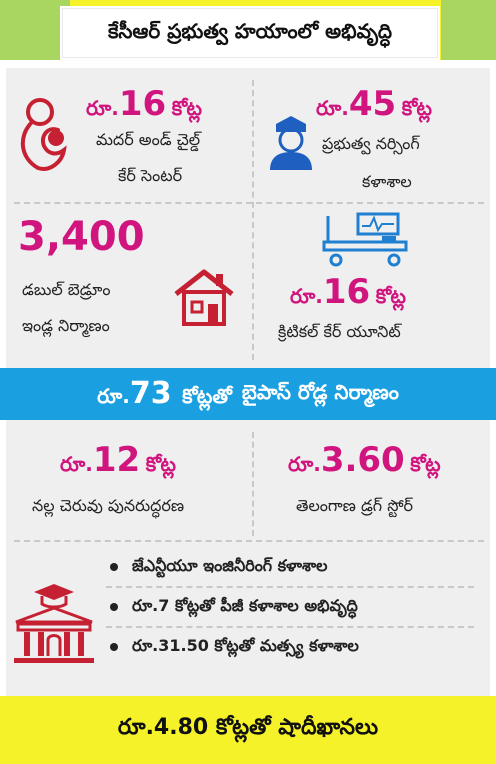  Describe the element at coordinates (81, 237) in the screenshot. I see `card-3-amount: 3,400` at that location.